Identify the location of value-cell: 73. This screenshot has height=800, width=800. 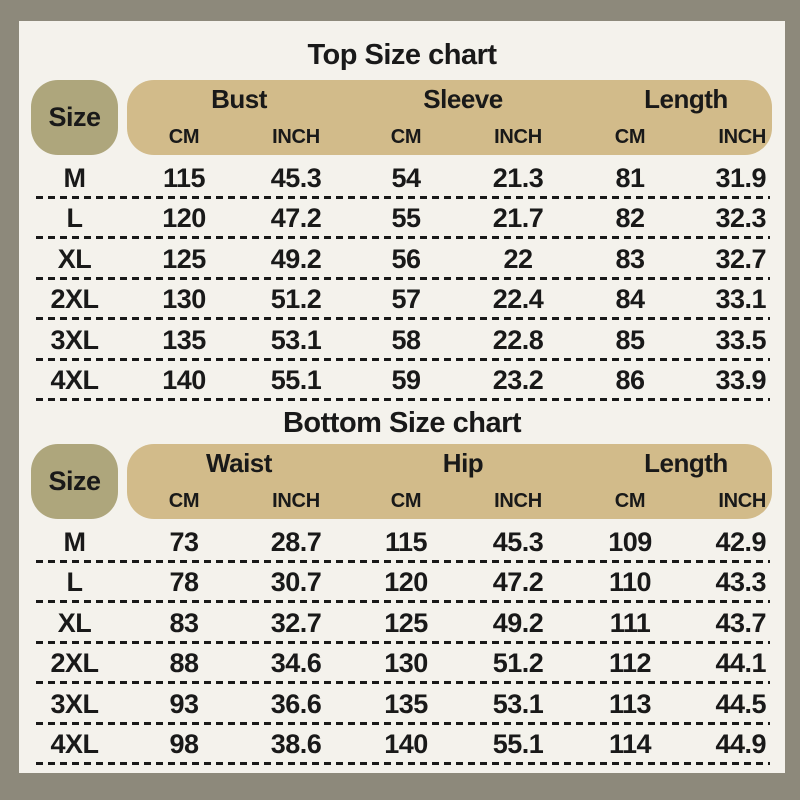
(184, 541).